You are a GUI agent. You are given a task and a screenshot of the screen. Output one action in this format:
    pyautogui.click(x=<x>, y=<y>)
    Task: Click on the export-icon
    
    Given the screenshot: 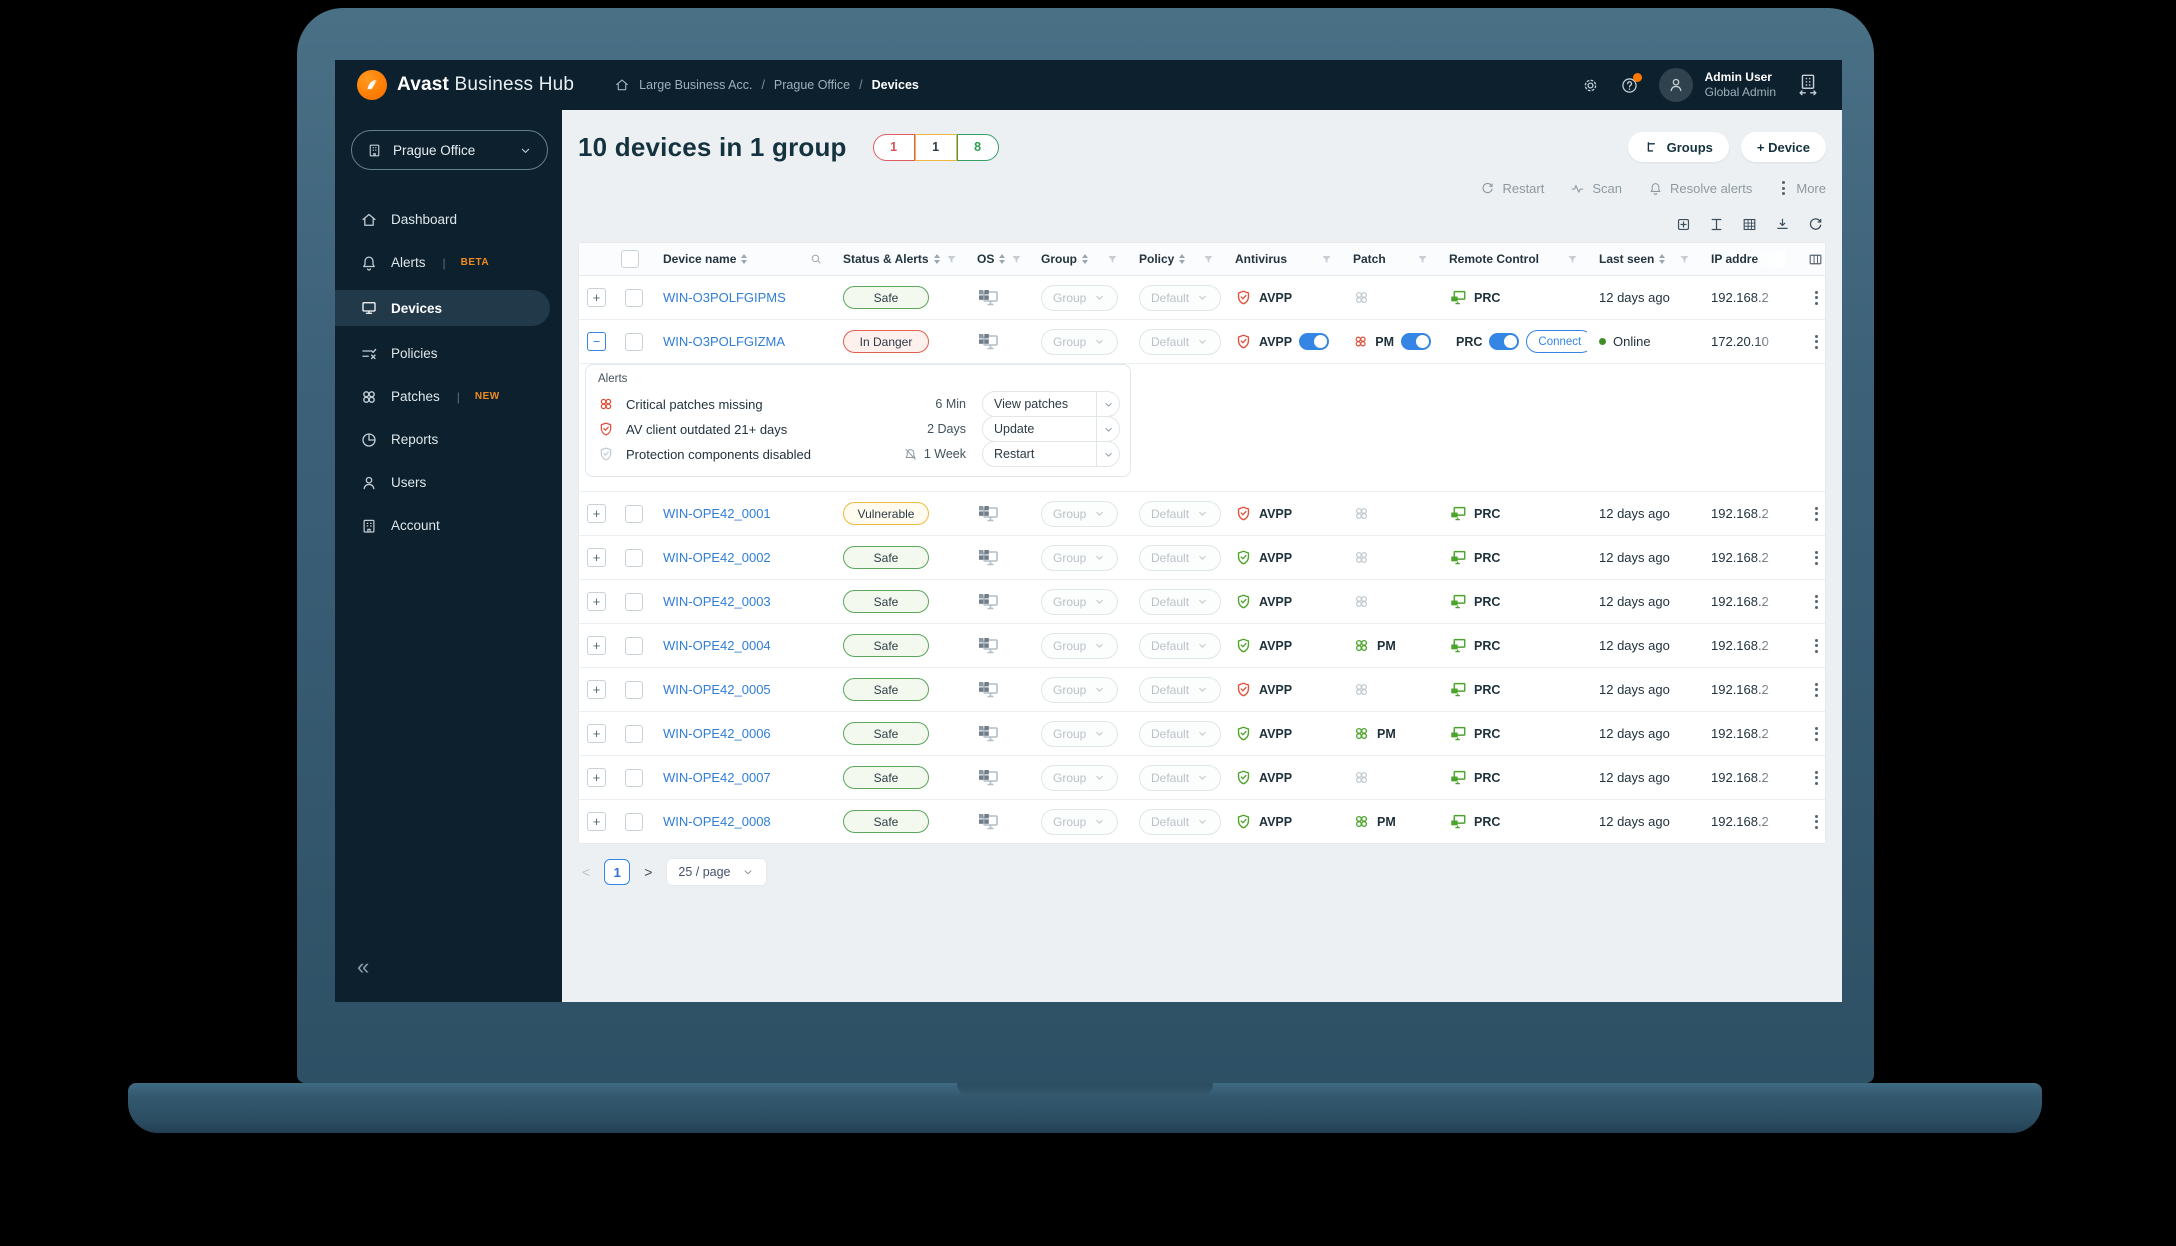 What is the action you would take?
    pyautogui.click(x=1782, y=224)
    